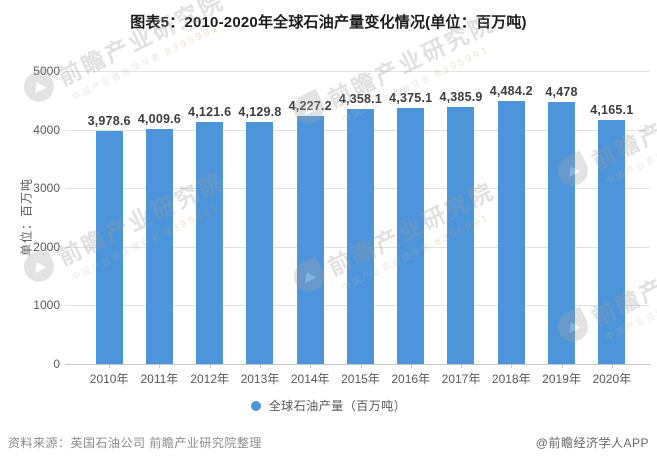  I want to click on bar-slot: 4,121.6, so click(210, 217).